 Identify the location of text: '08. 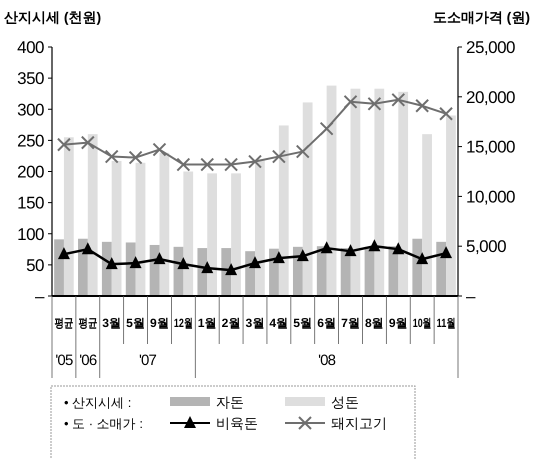
(327, 360).